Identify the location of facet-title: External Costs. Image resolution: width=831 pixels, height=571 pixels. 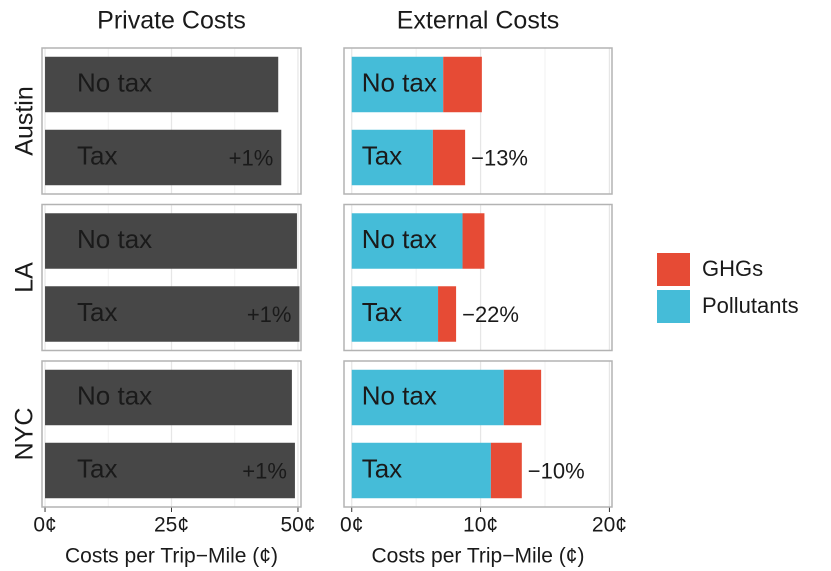
(478, 21).